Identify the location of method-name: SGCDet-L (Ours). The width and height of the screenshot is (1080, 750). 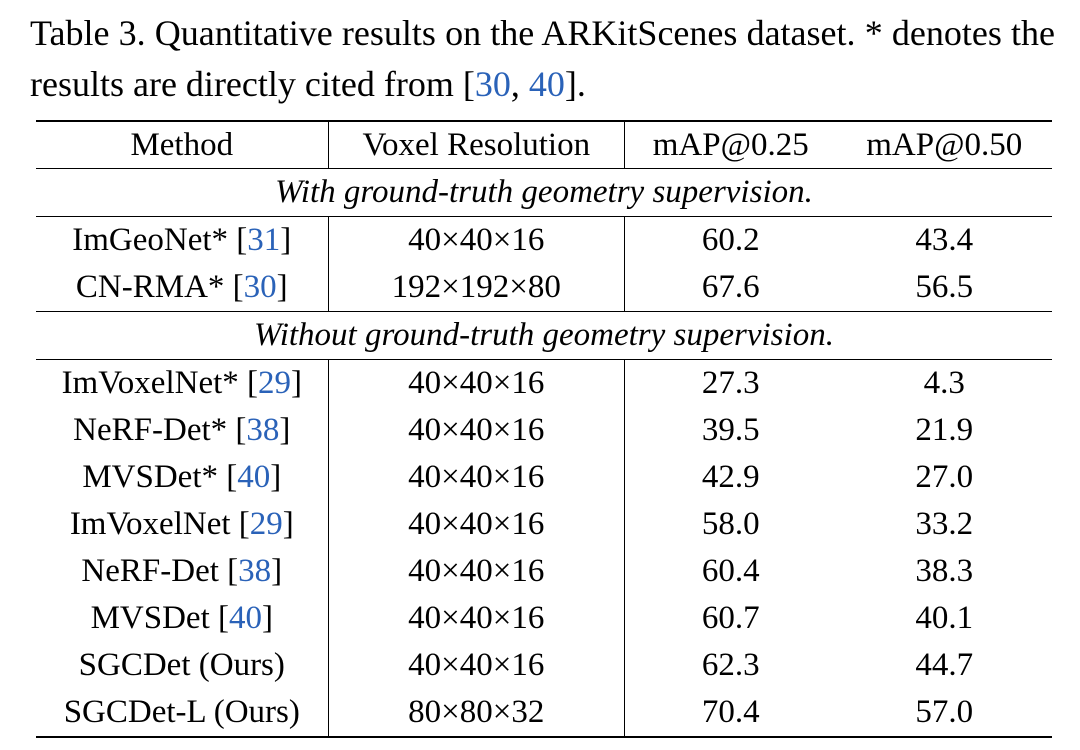
(181, 712).